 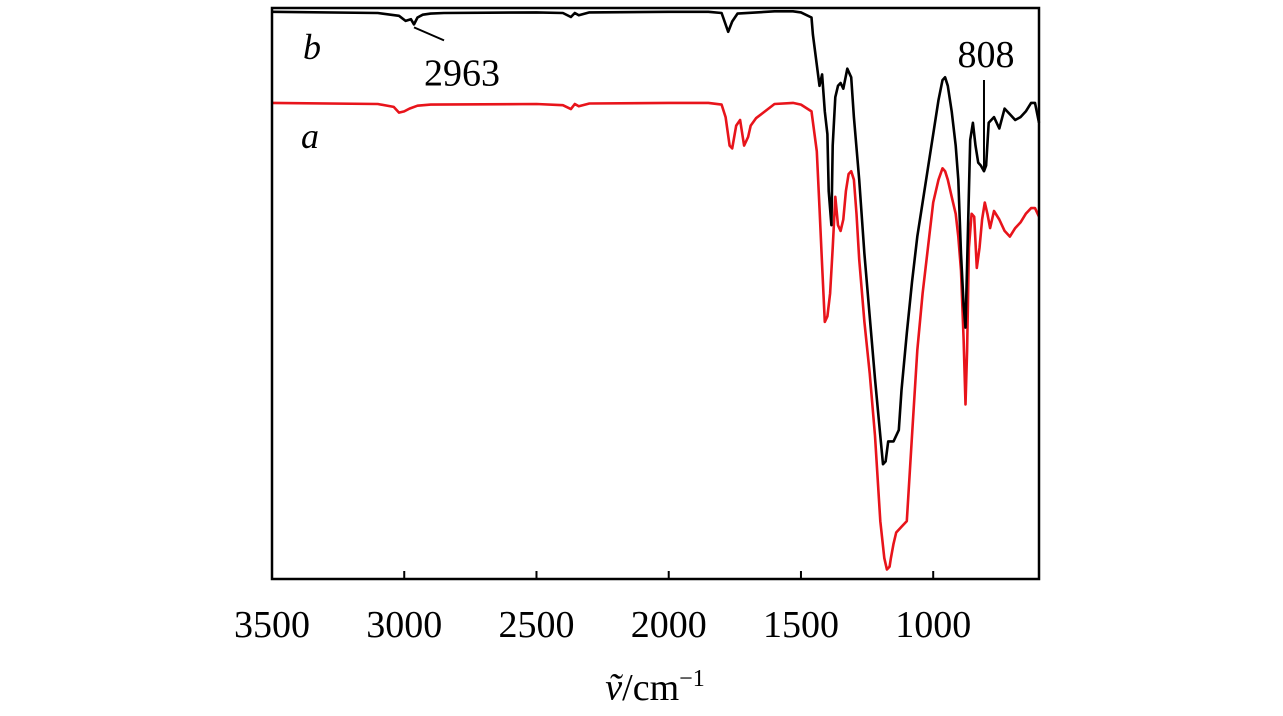 What do you see at coordinates (272, 625) in the screenshot?
I see `x-tick-label: 3500` at bounding box center [272, 625].